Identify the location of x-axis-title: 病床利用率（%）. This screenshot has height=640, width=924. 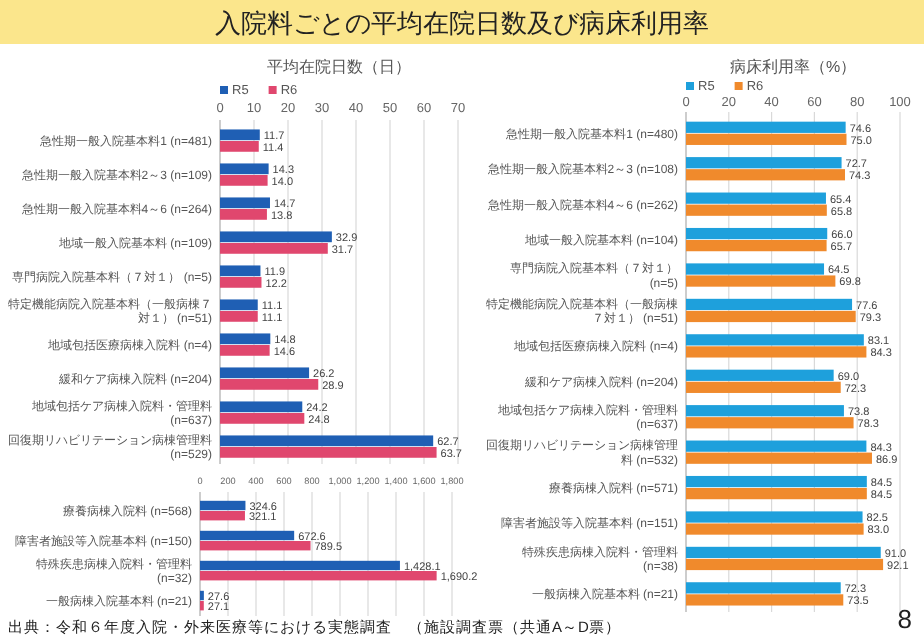
(793, 67).